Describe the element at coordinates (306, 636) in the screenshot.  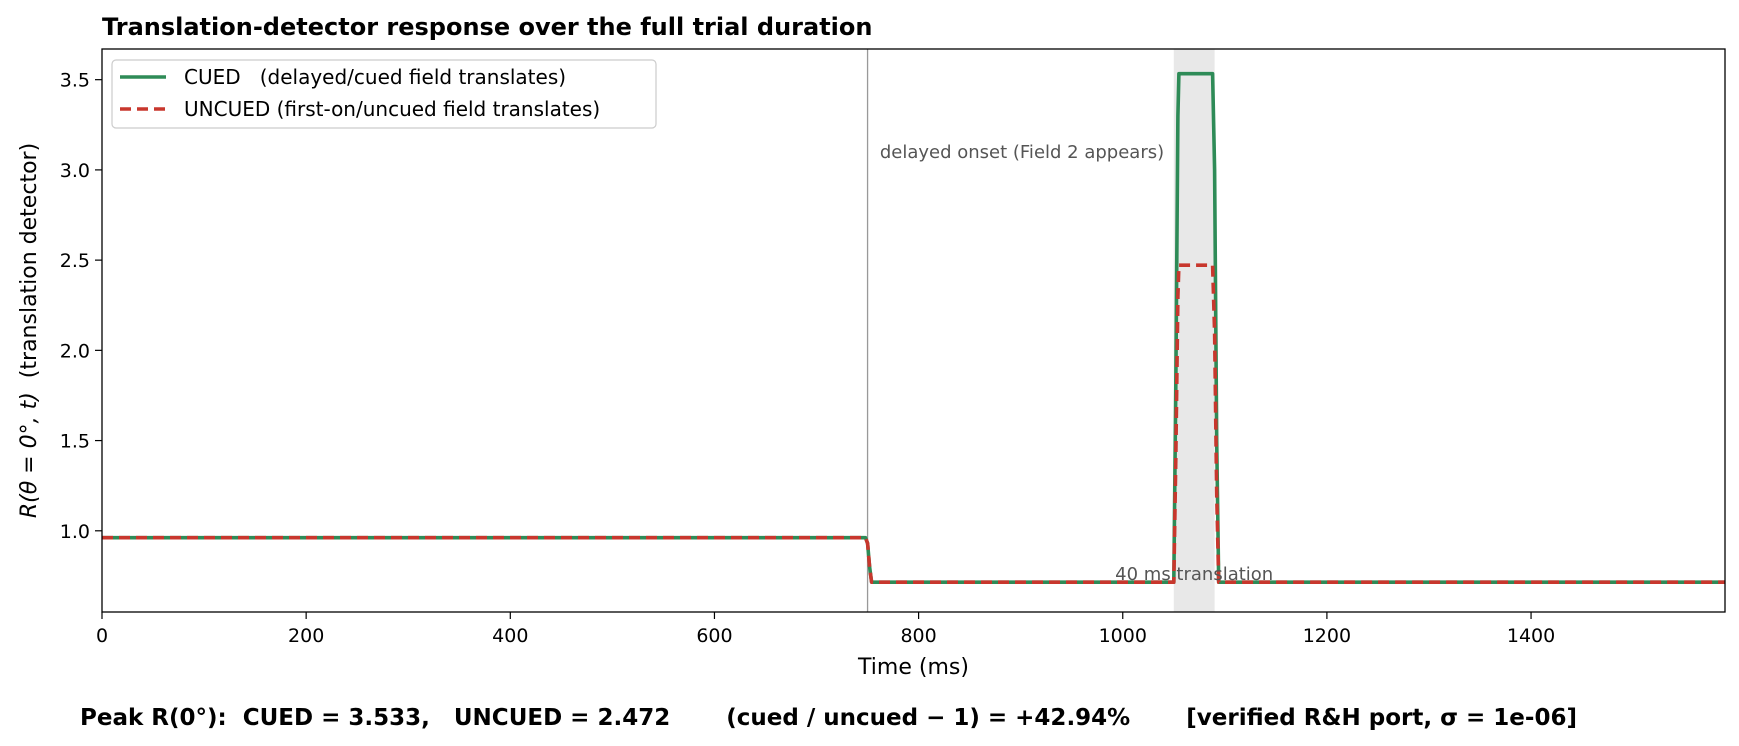
I see `x-tick-label: 200` at that location.